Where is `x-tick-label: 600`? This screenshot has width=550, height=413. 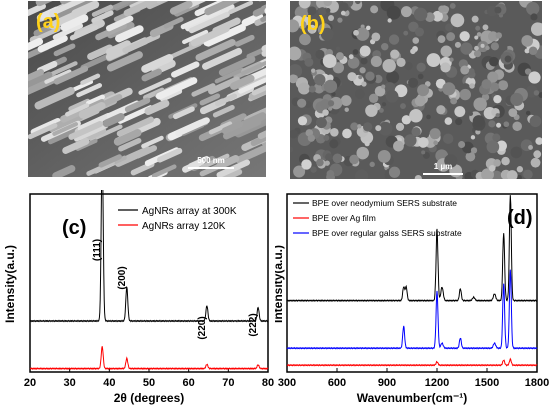 x-tick-label: 600 is located at coordinates (337, 383).